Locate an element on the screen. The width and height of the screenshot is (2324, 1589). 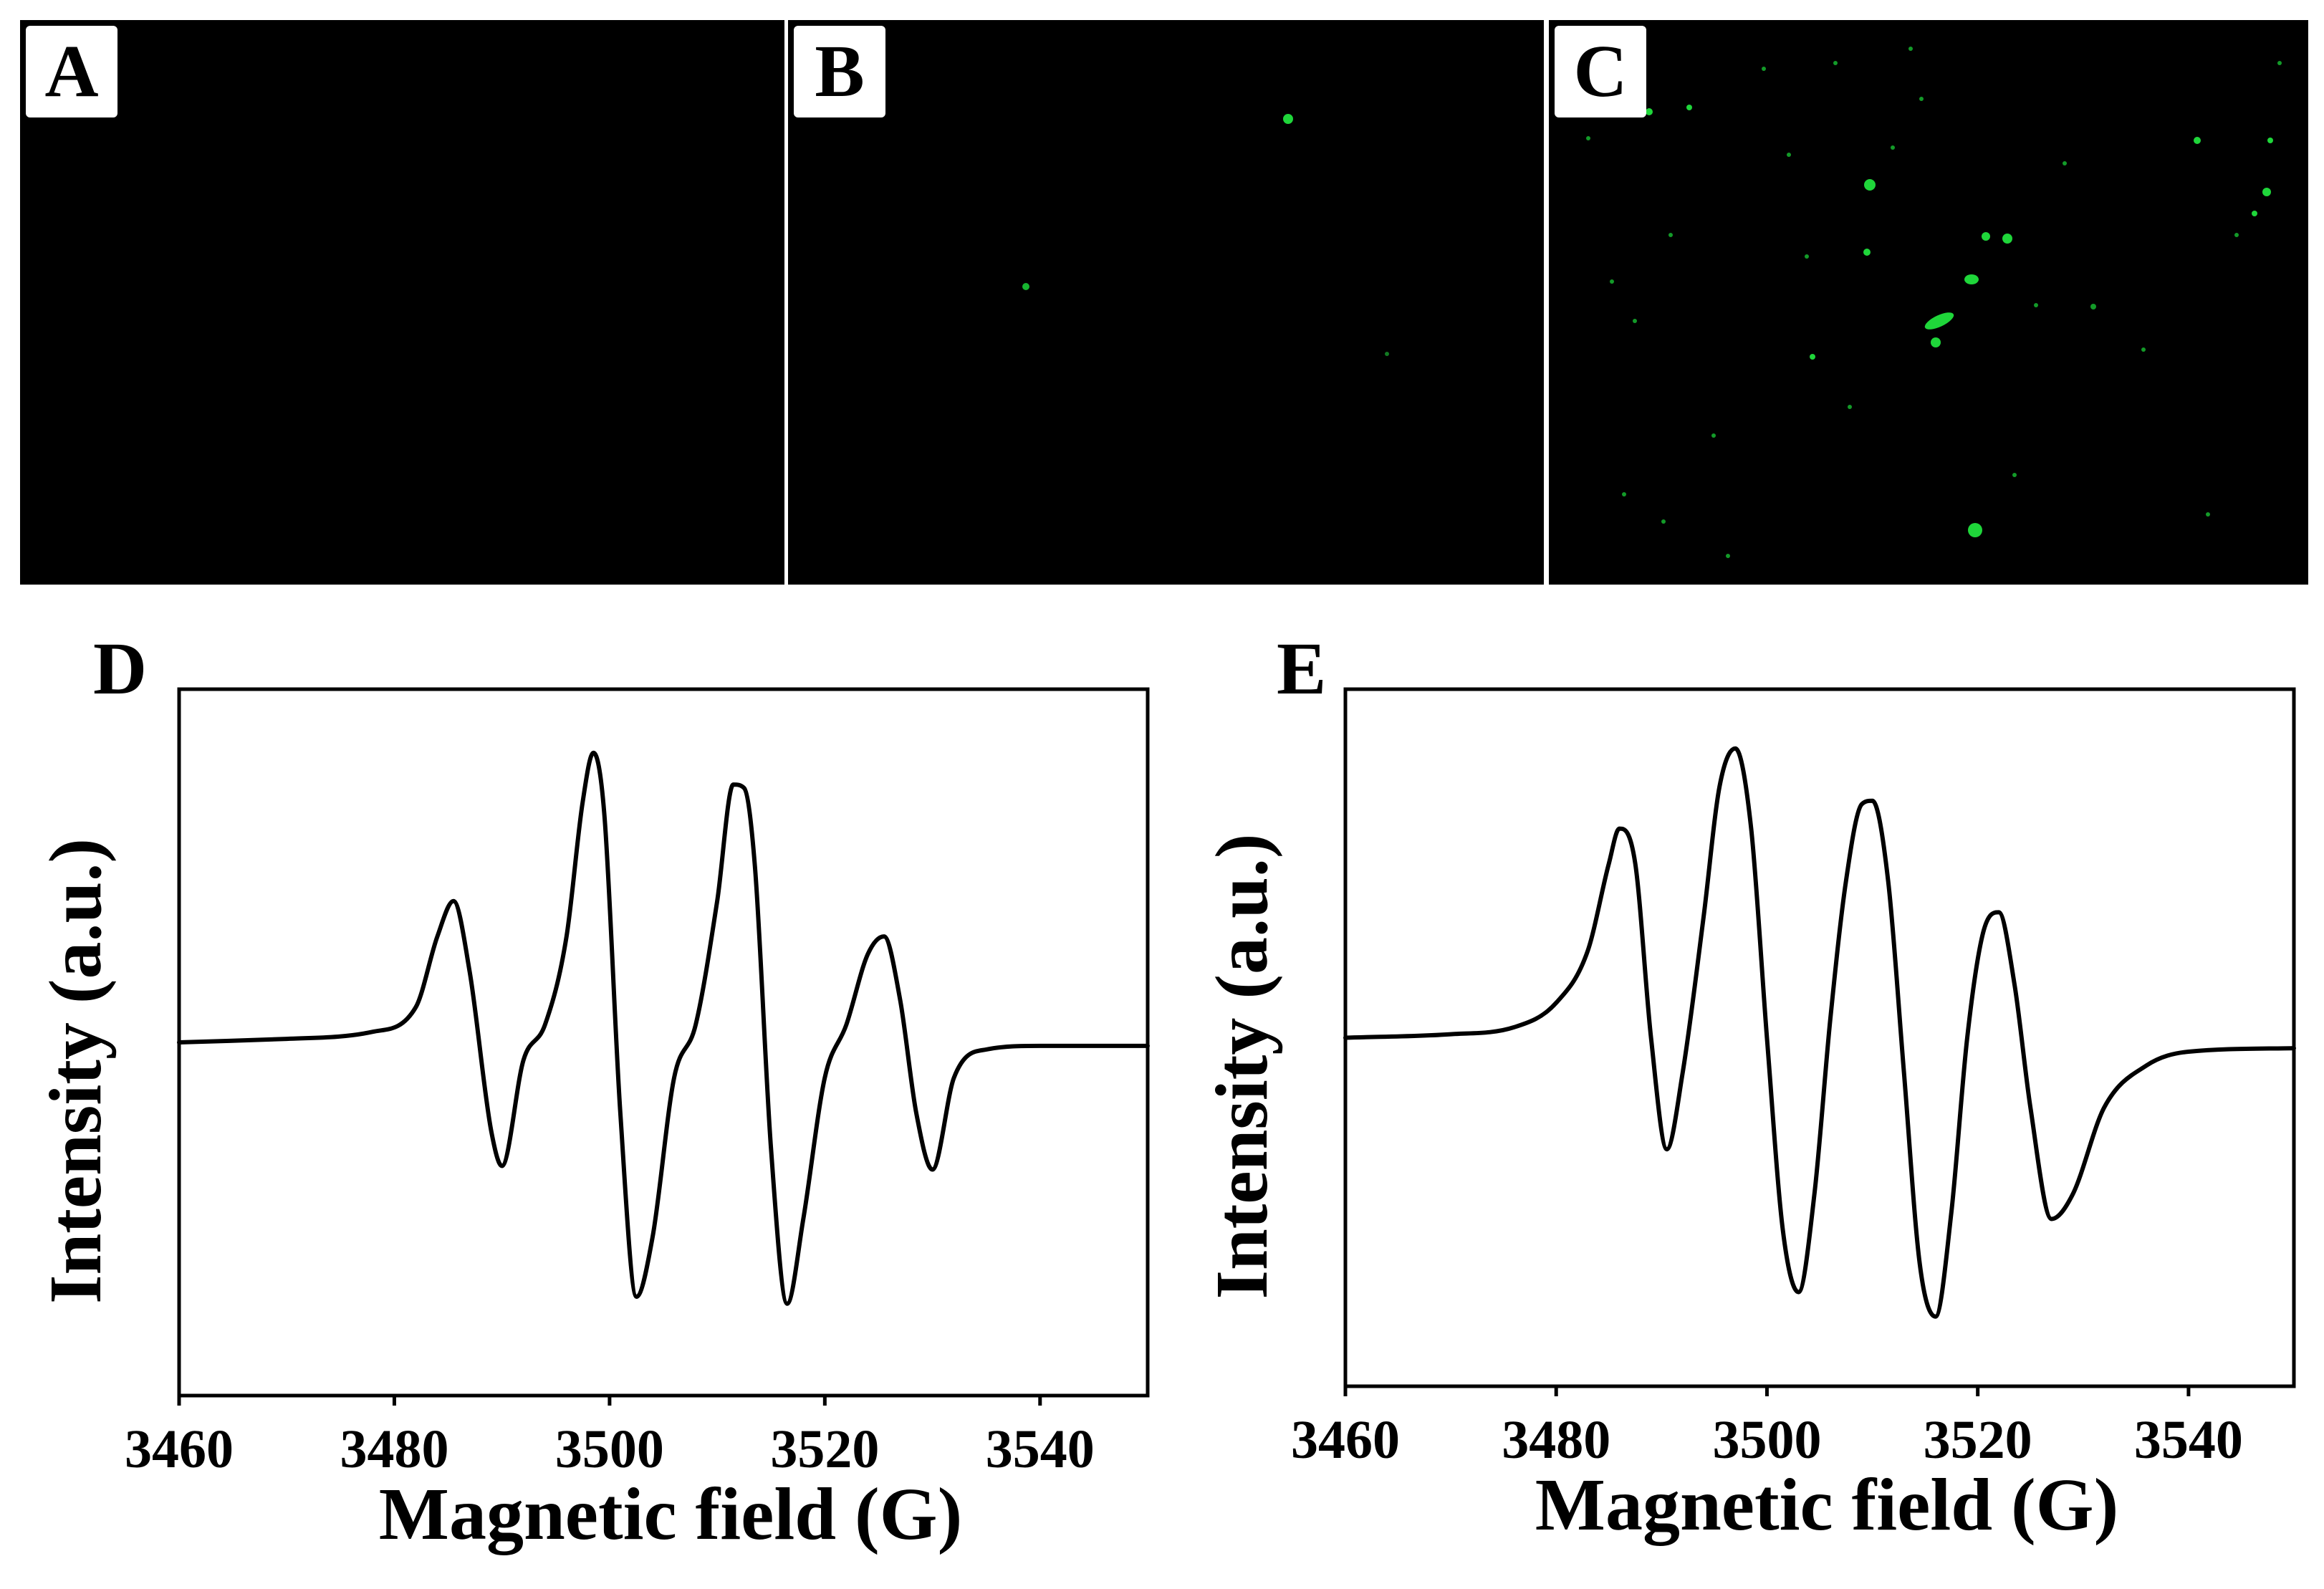
micrograph-b: B is located at coordinates (1166, 302).